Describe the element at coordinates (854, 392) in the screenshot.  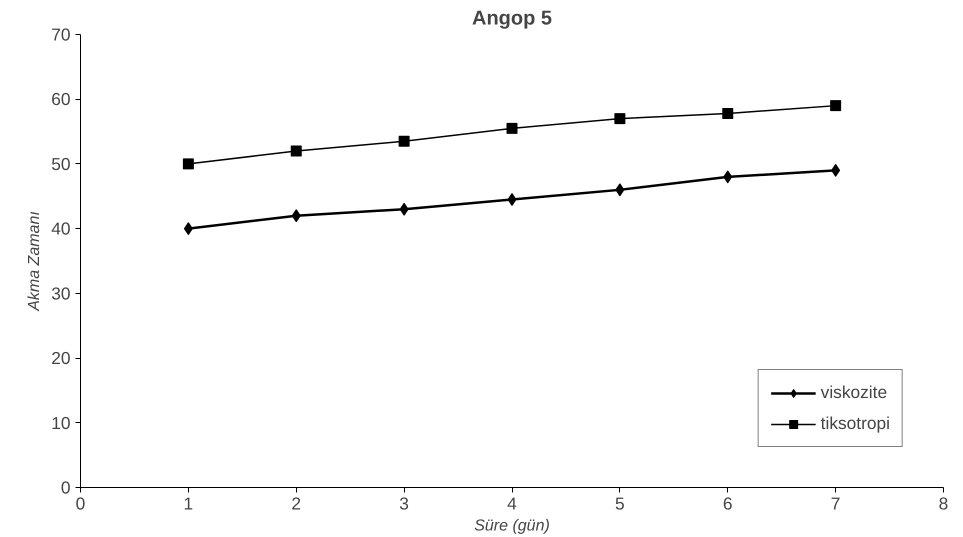
I see `legend-label: viskozite` at that location.